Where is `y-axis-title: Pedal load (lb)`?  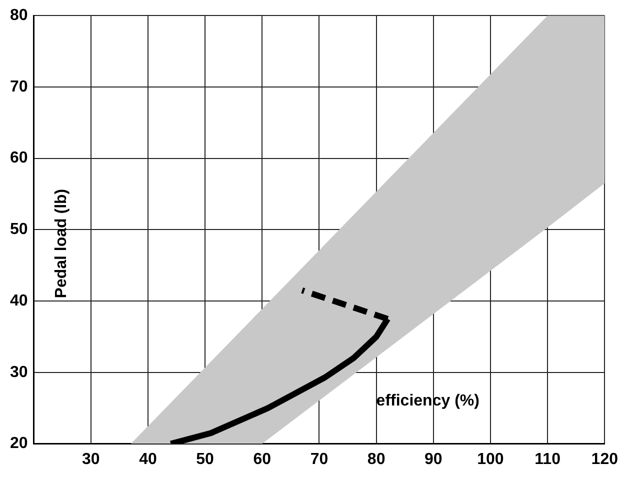 y-axis-title: Pedal load (lb) is located at coordinates (61, 243).